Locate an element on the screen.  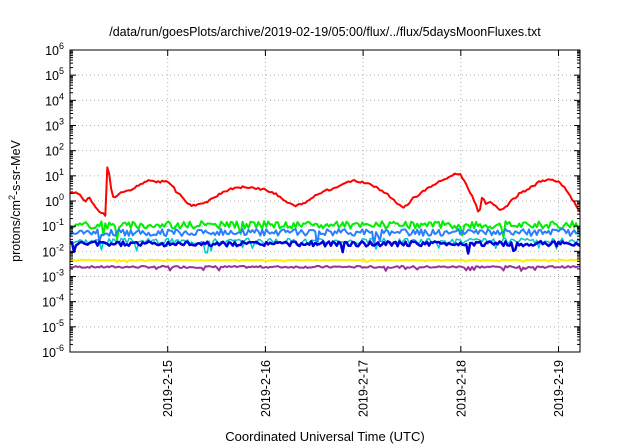
y-tick-label: 10⁴ is located at coordinates (54, 99).